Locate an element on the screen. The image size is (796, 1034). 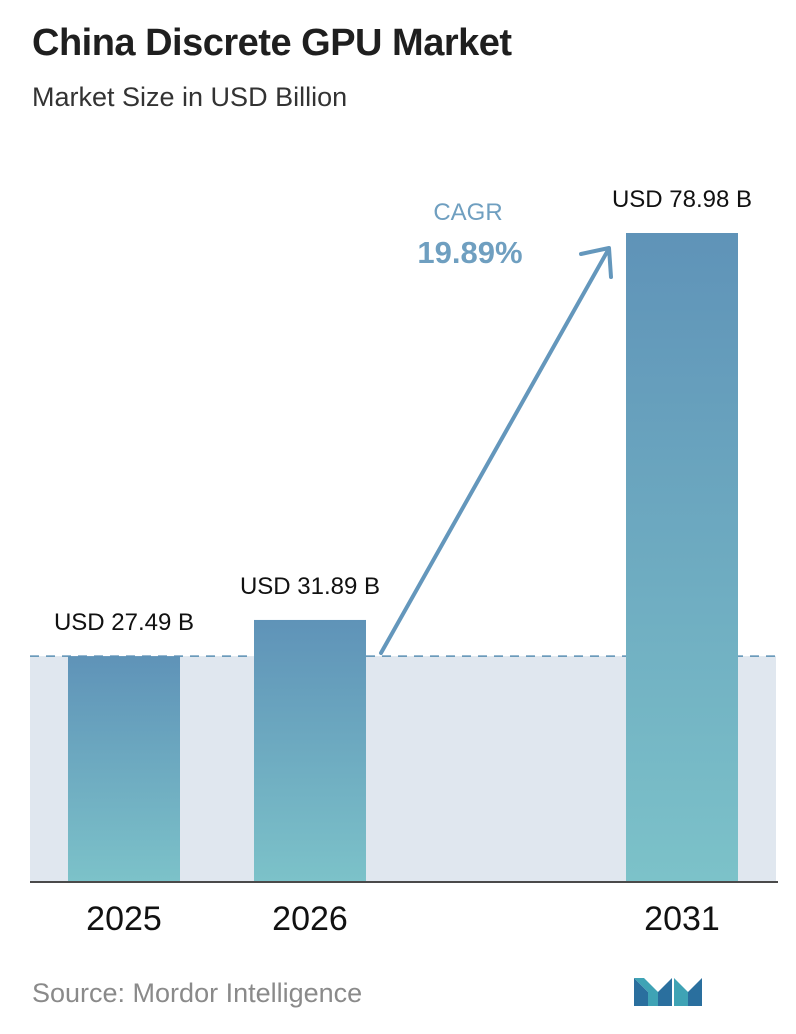
x-tick-2026: 2026 is located at coordinates (310, 919).